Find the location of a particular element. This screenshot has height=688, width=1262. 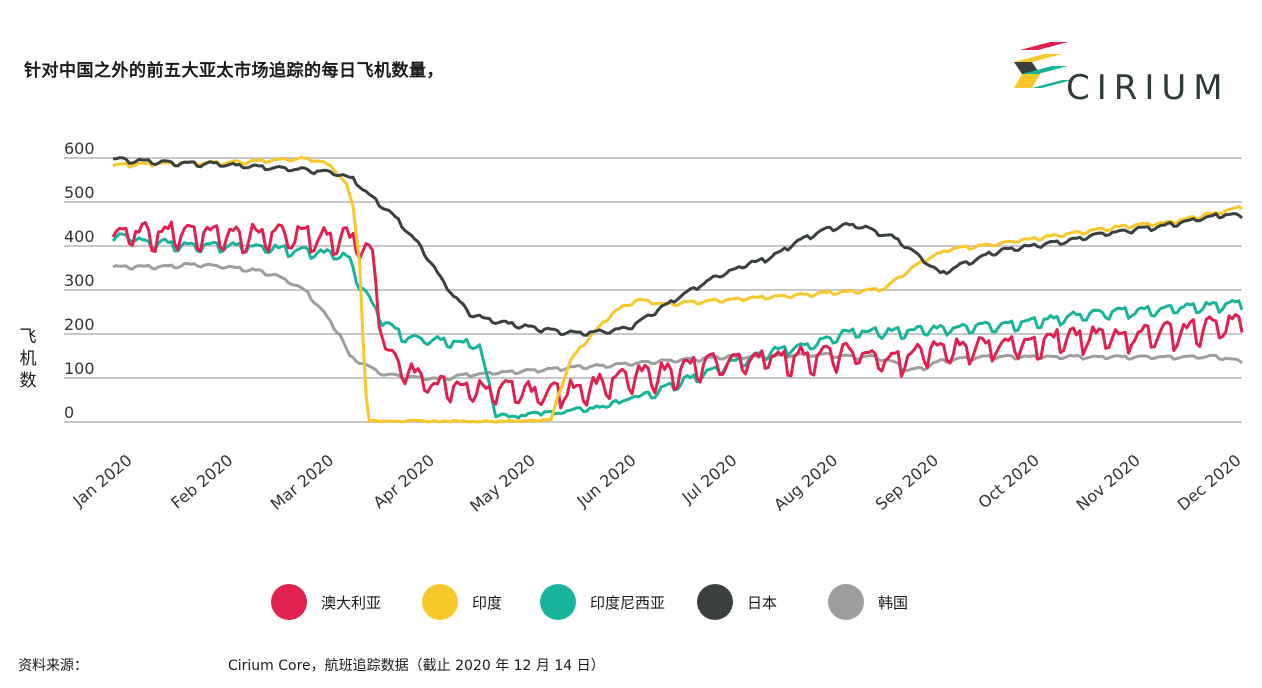

y-tick-label: 200 is located at coordinates (79, 324).